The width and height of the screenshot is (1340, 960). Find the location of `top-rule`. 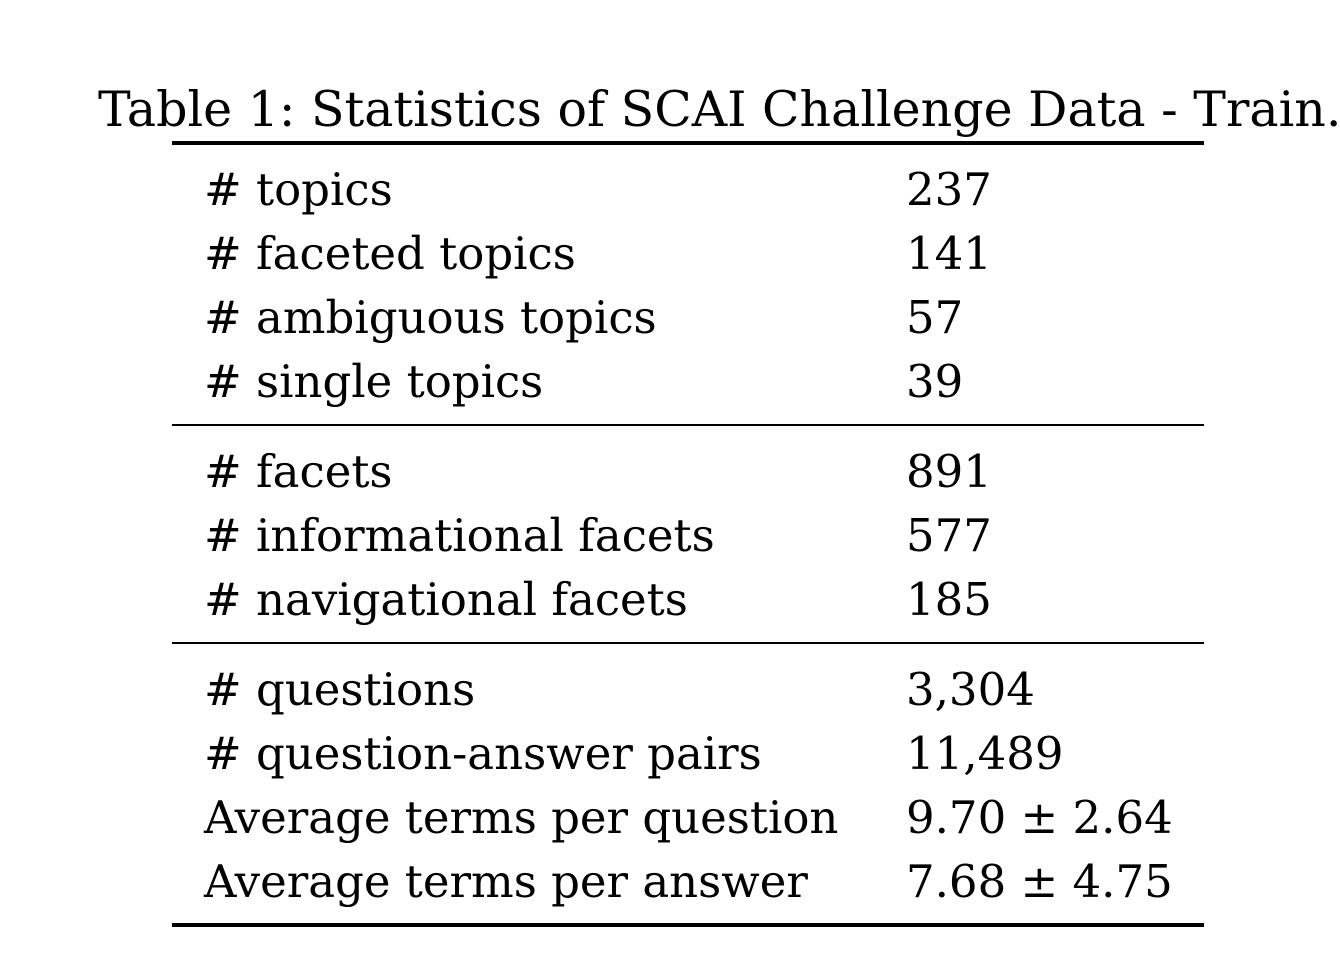

top-rule is located at coordinates (688, 143).